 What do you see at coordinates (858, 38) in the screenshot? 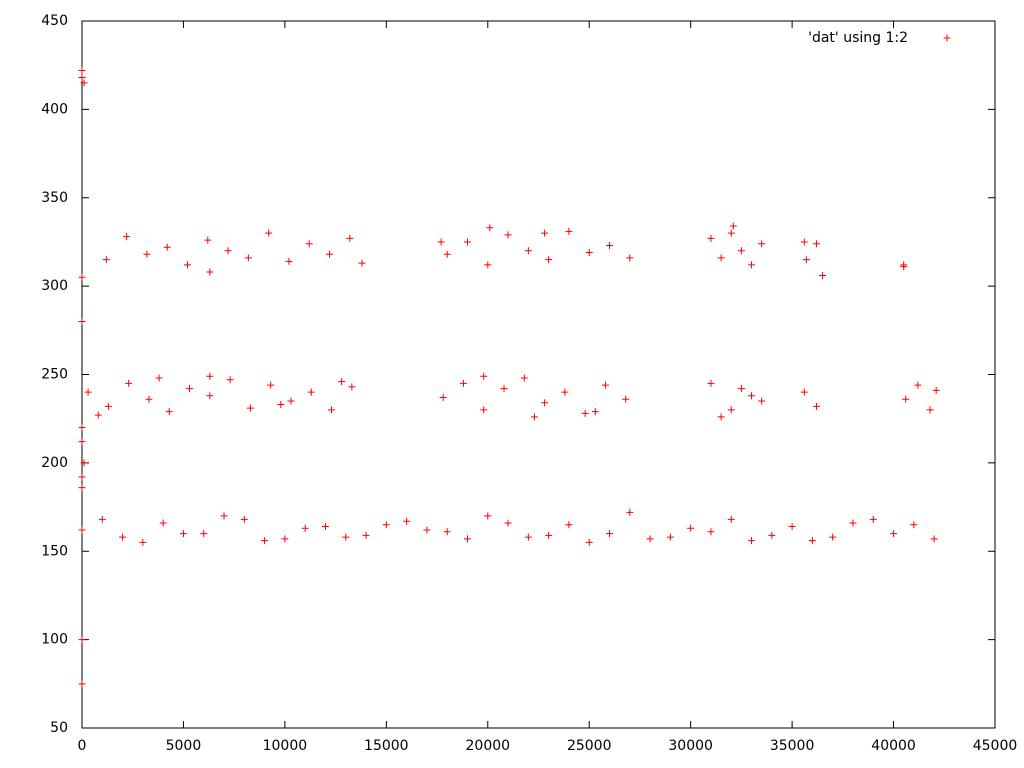
I see `legend-label: 'dat' using 1:2` at bounding box center [858, 38].